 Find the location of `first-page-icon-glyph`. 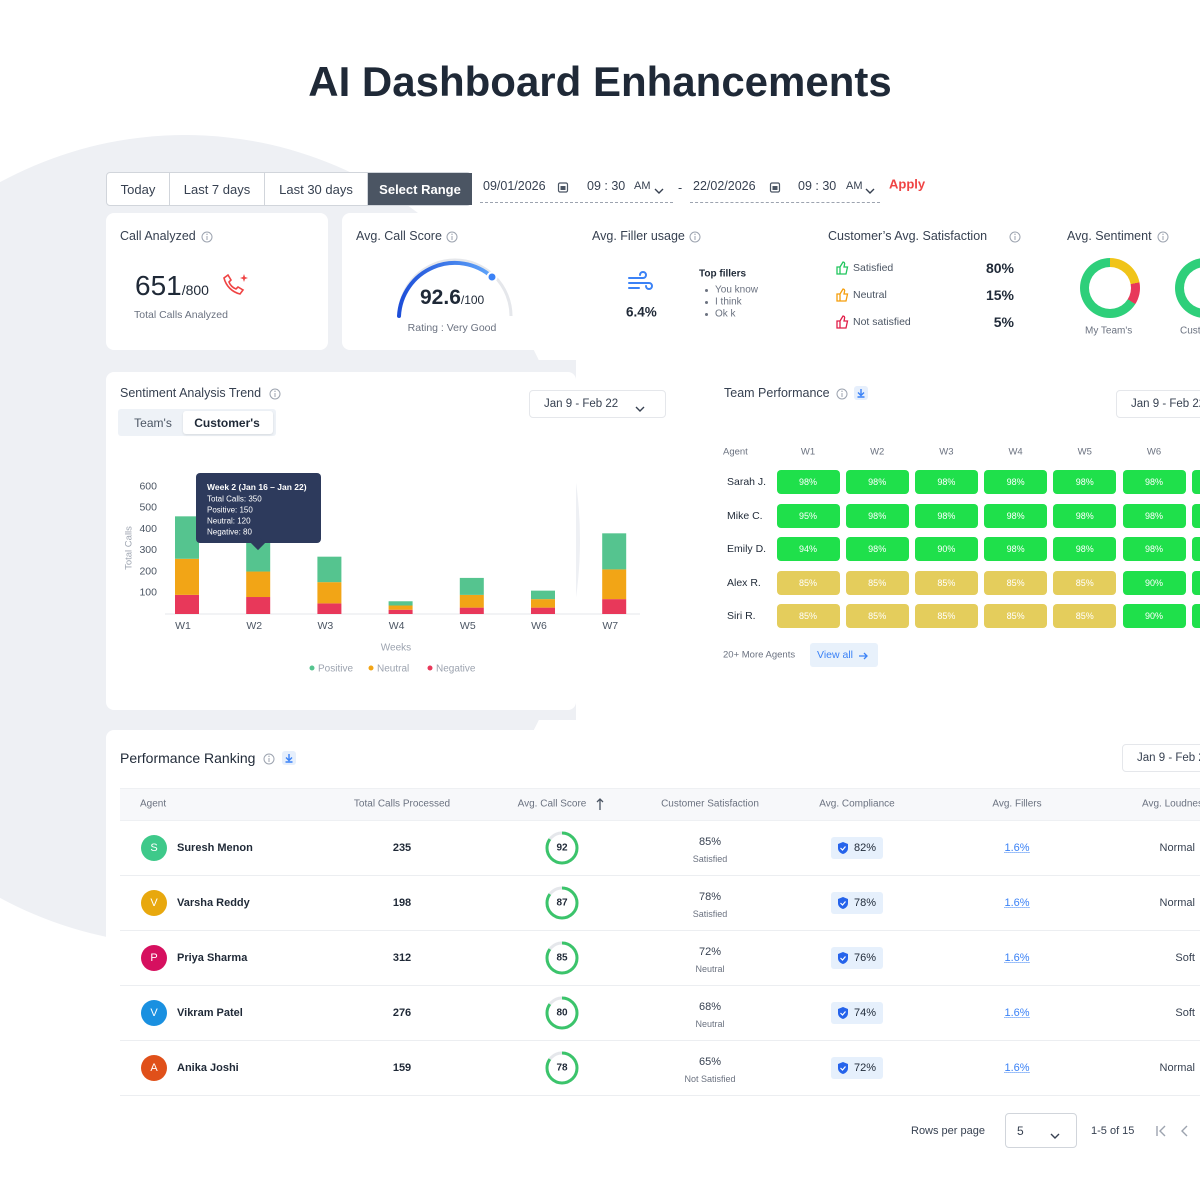

first-page-icon-glyph is located at coordinates (1161, 1131).